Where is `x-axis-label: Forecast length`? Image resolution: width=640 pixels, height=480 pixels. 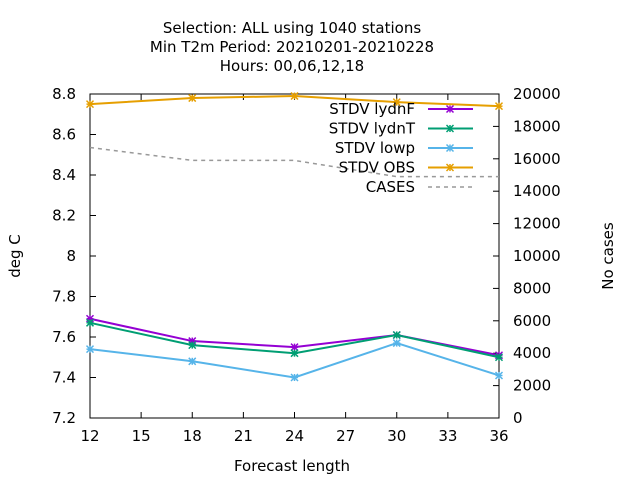
x-axis-label: Forecast length is located at coordinates (292, 466).